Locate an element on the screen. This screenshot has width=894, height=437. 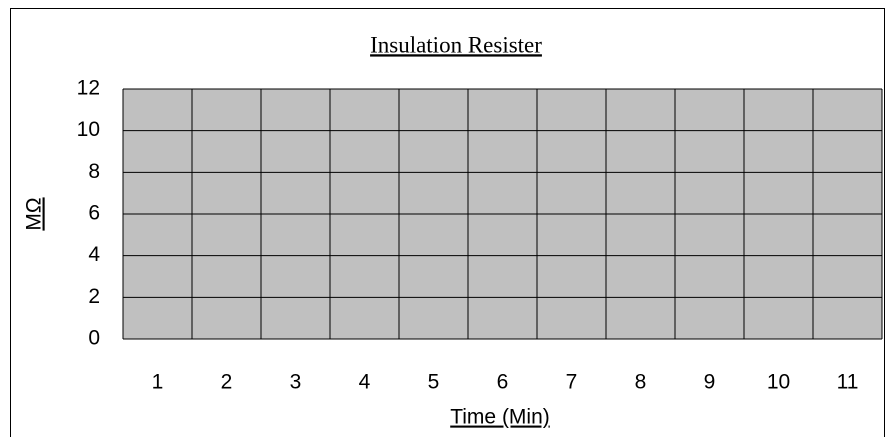
x-tick-label: 10 is located at coordinates (778, 382).